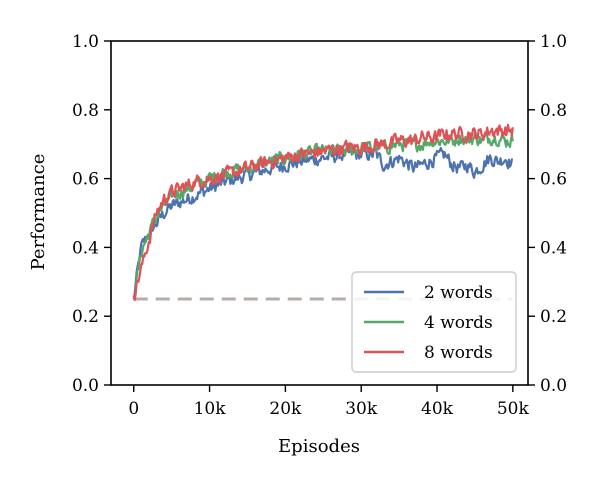  What do you see at coordinates (133, 409) in the screenshot?
I see `x-tick-label: 0` at bounding box center [133, 409].